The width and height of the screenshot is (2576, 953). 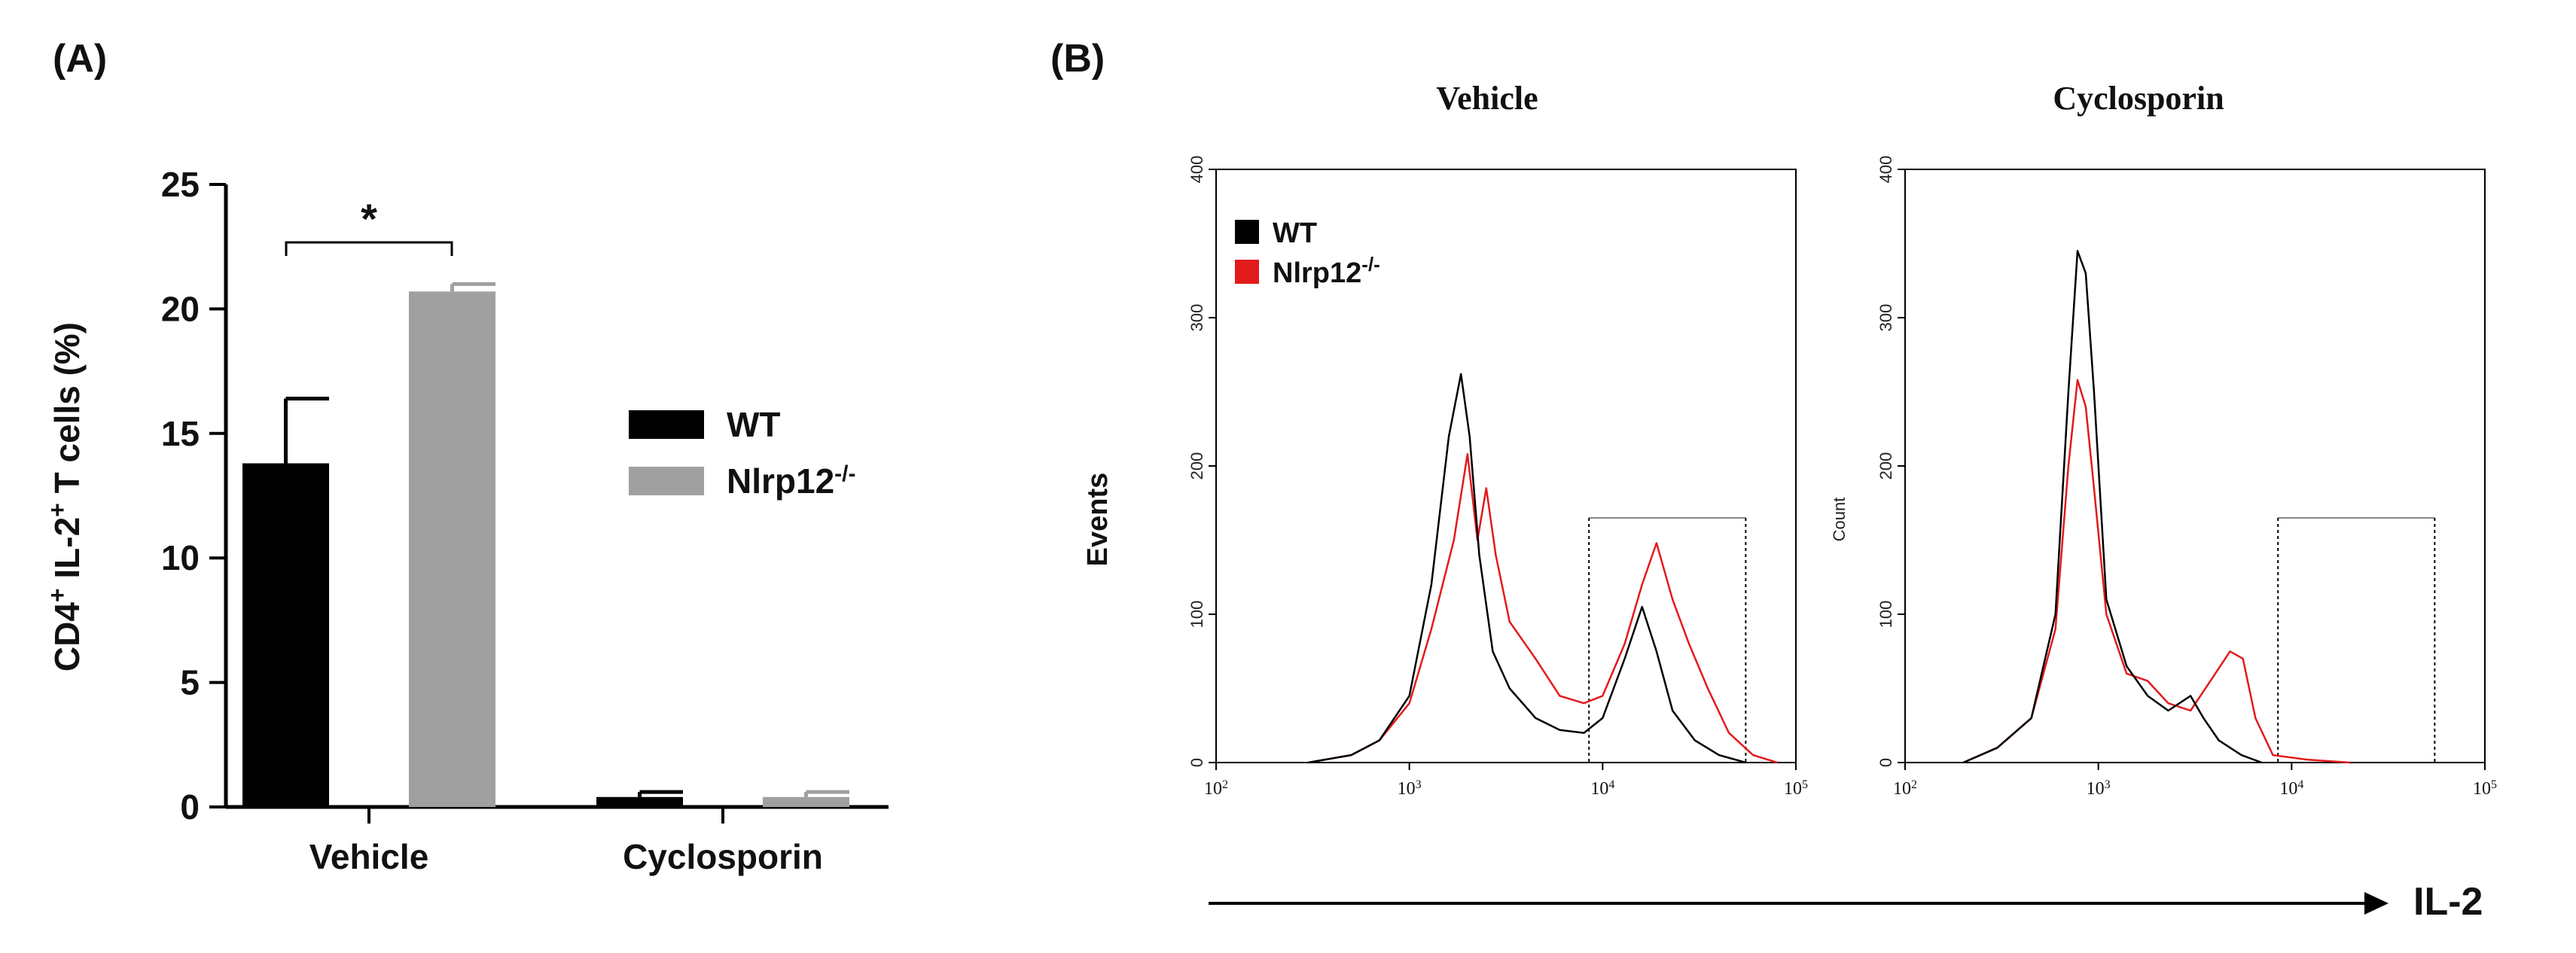 I want to click on legend-label-wt: WT, so click(x=754, y=424).